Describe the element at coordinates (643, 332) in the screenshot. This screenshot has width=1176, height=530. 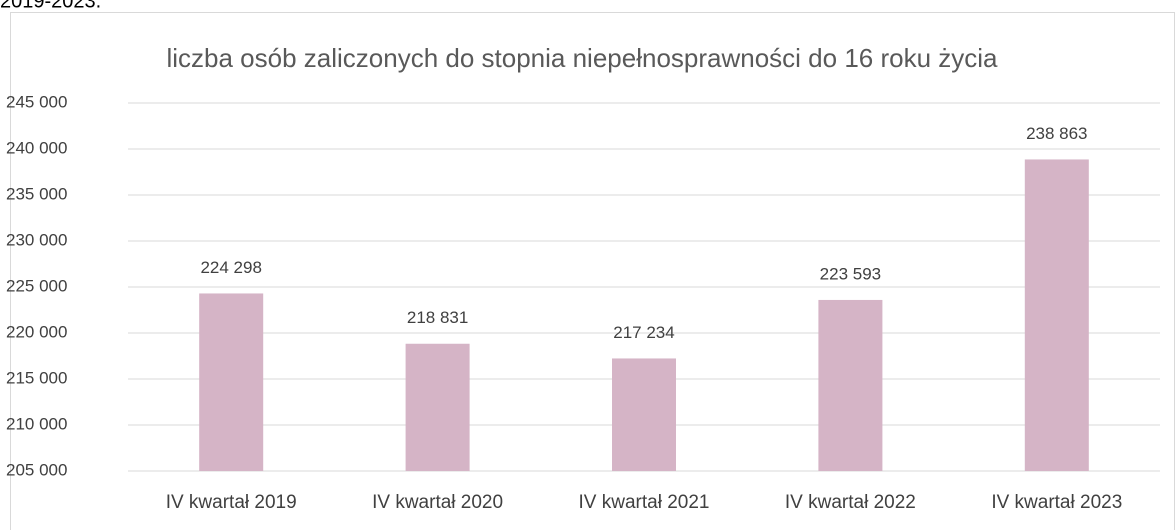
I see `data-label: 217 234` at that location.